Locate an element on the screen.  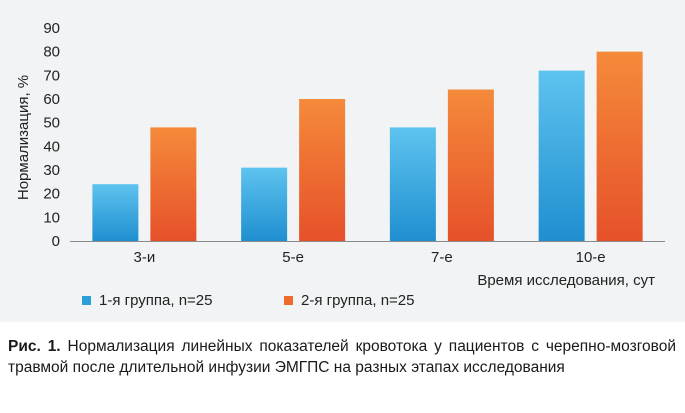
y-tick-label: 20 is located at coordinates (51, 194).